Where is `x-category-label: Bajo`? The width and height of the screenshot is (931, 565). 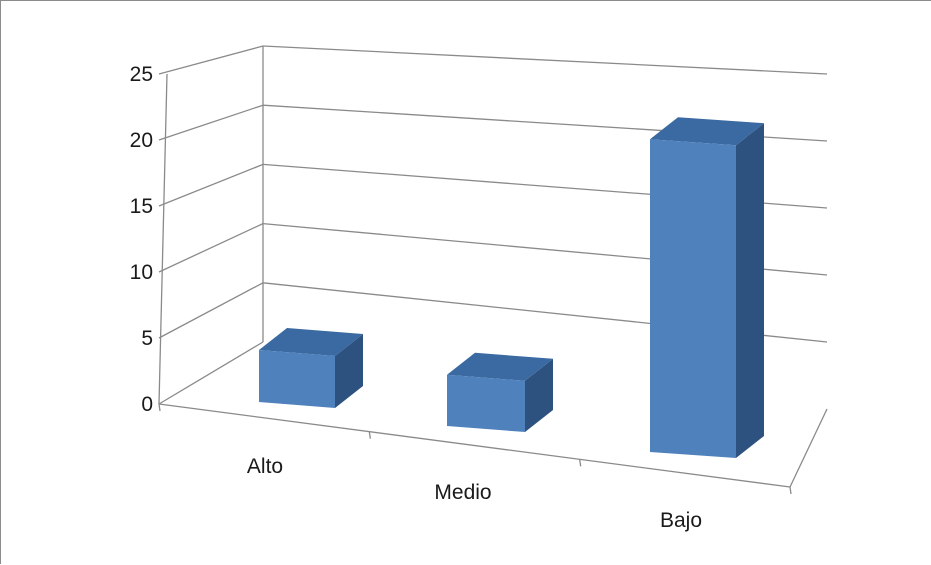 x-category-label: Bajo is located at coordinates (681, 520).